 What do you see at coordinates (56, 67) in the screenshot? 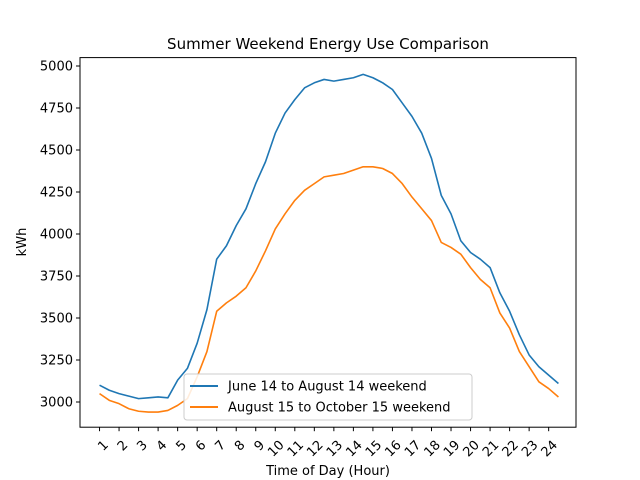
I see `y-tick-label: 5000` at bounding box center [56, 67].